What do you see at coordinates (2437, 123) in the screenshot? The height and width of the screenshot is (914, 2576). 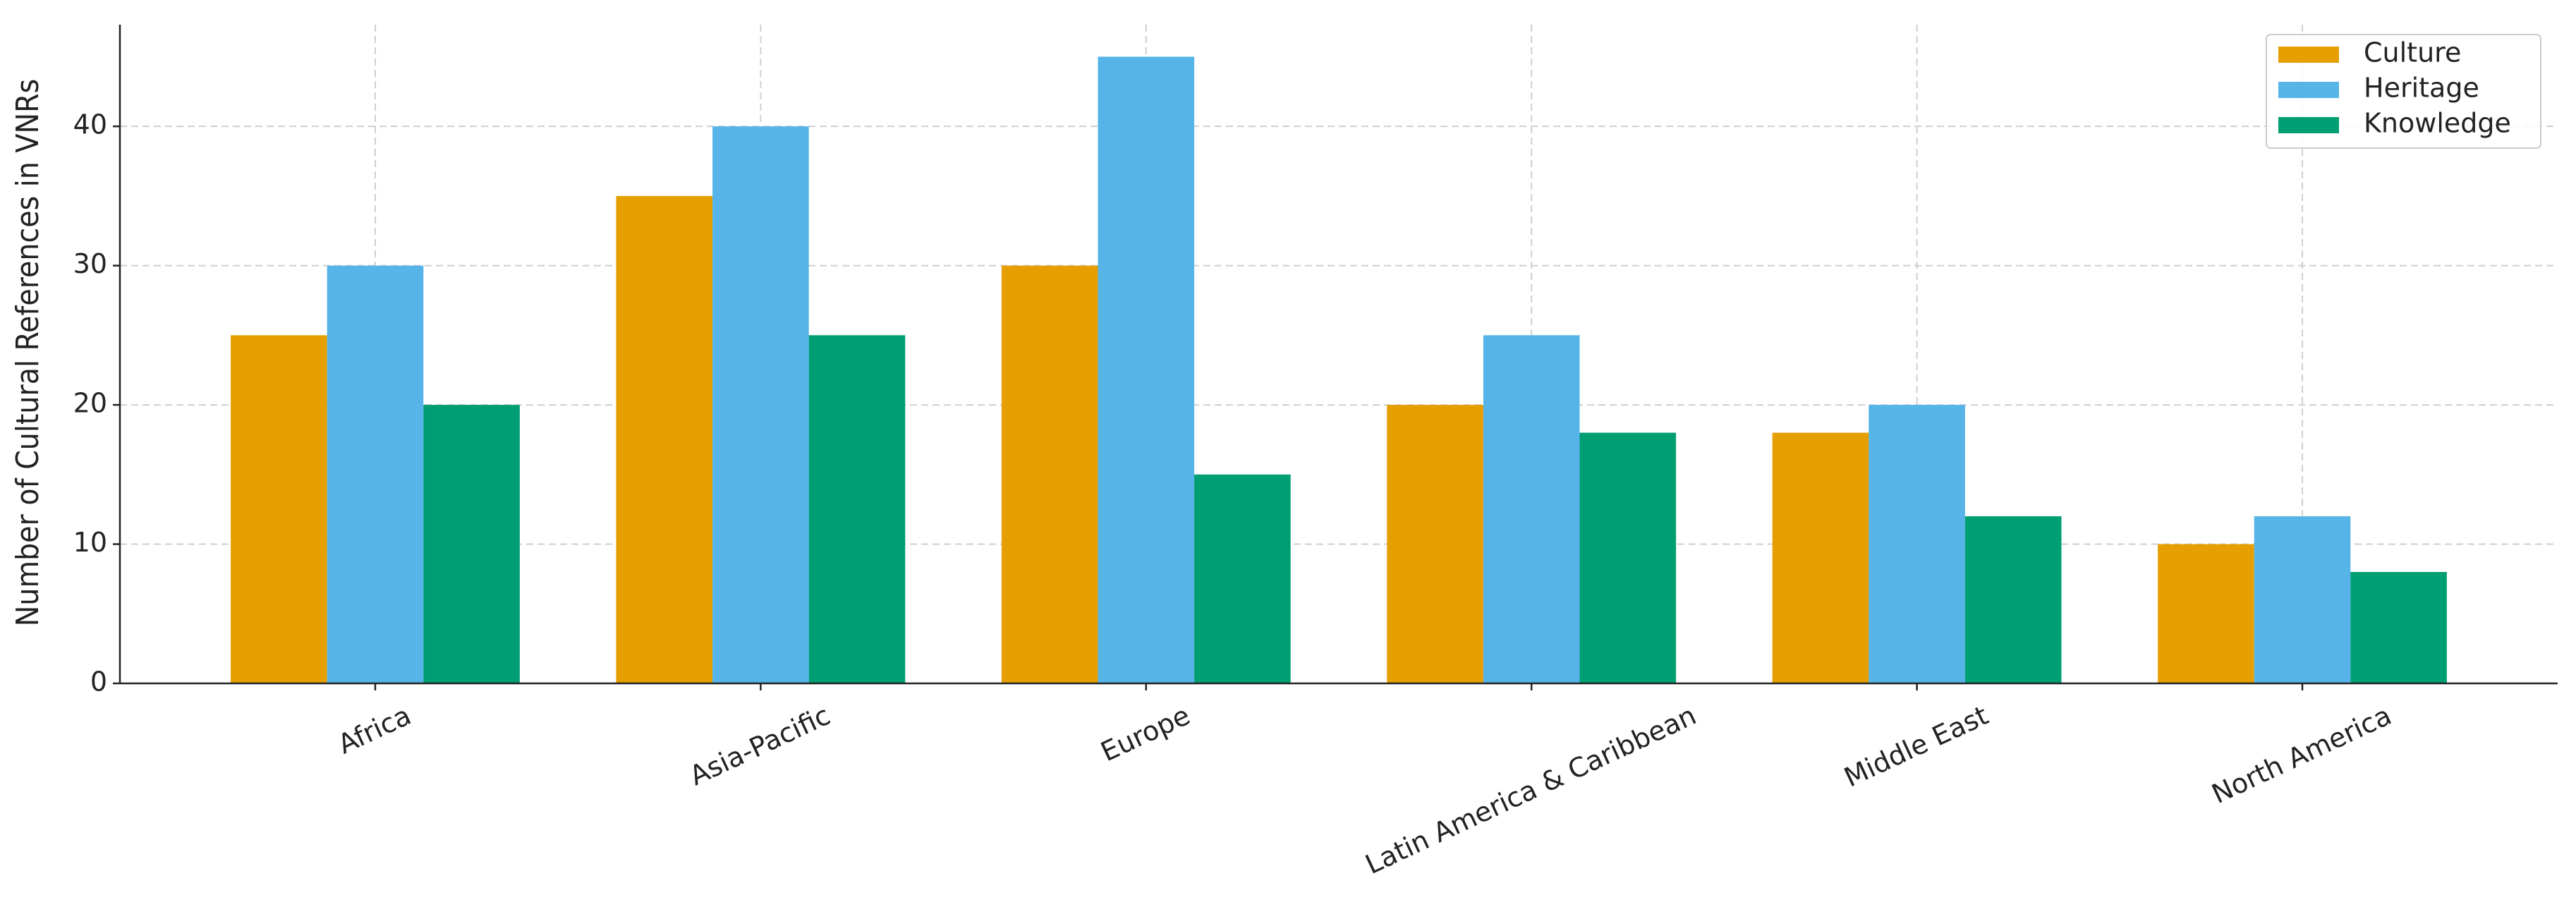 I see `legend-label: Knowledge` at bounding box center [2437, 123].